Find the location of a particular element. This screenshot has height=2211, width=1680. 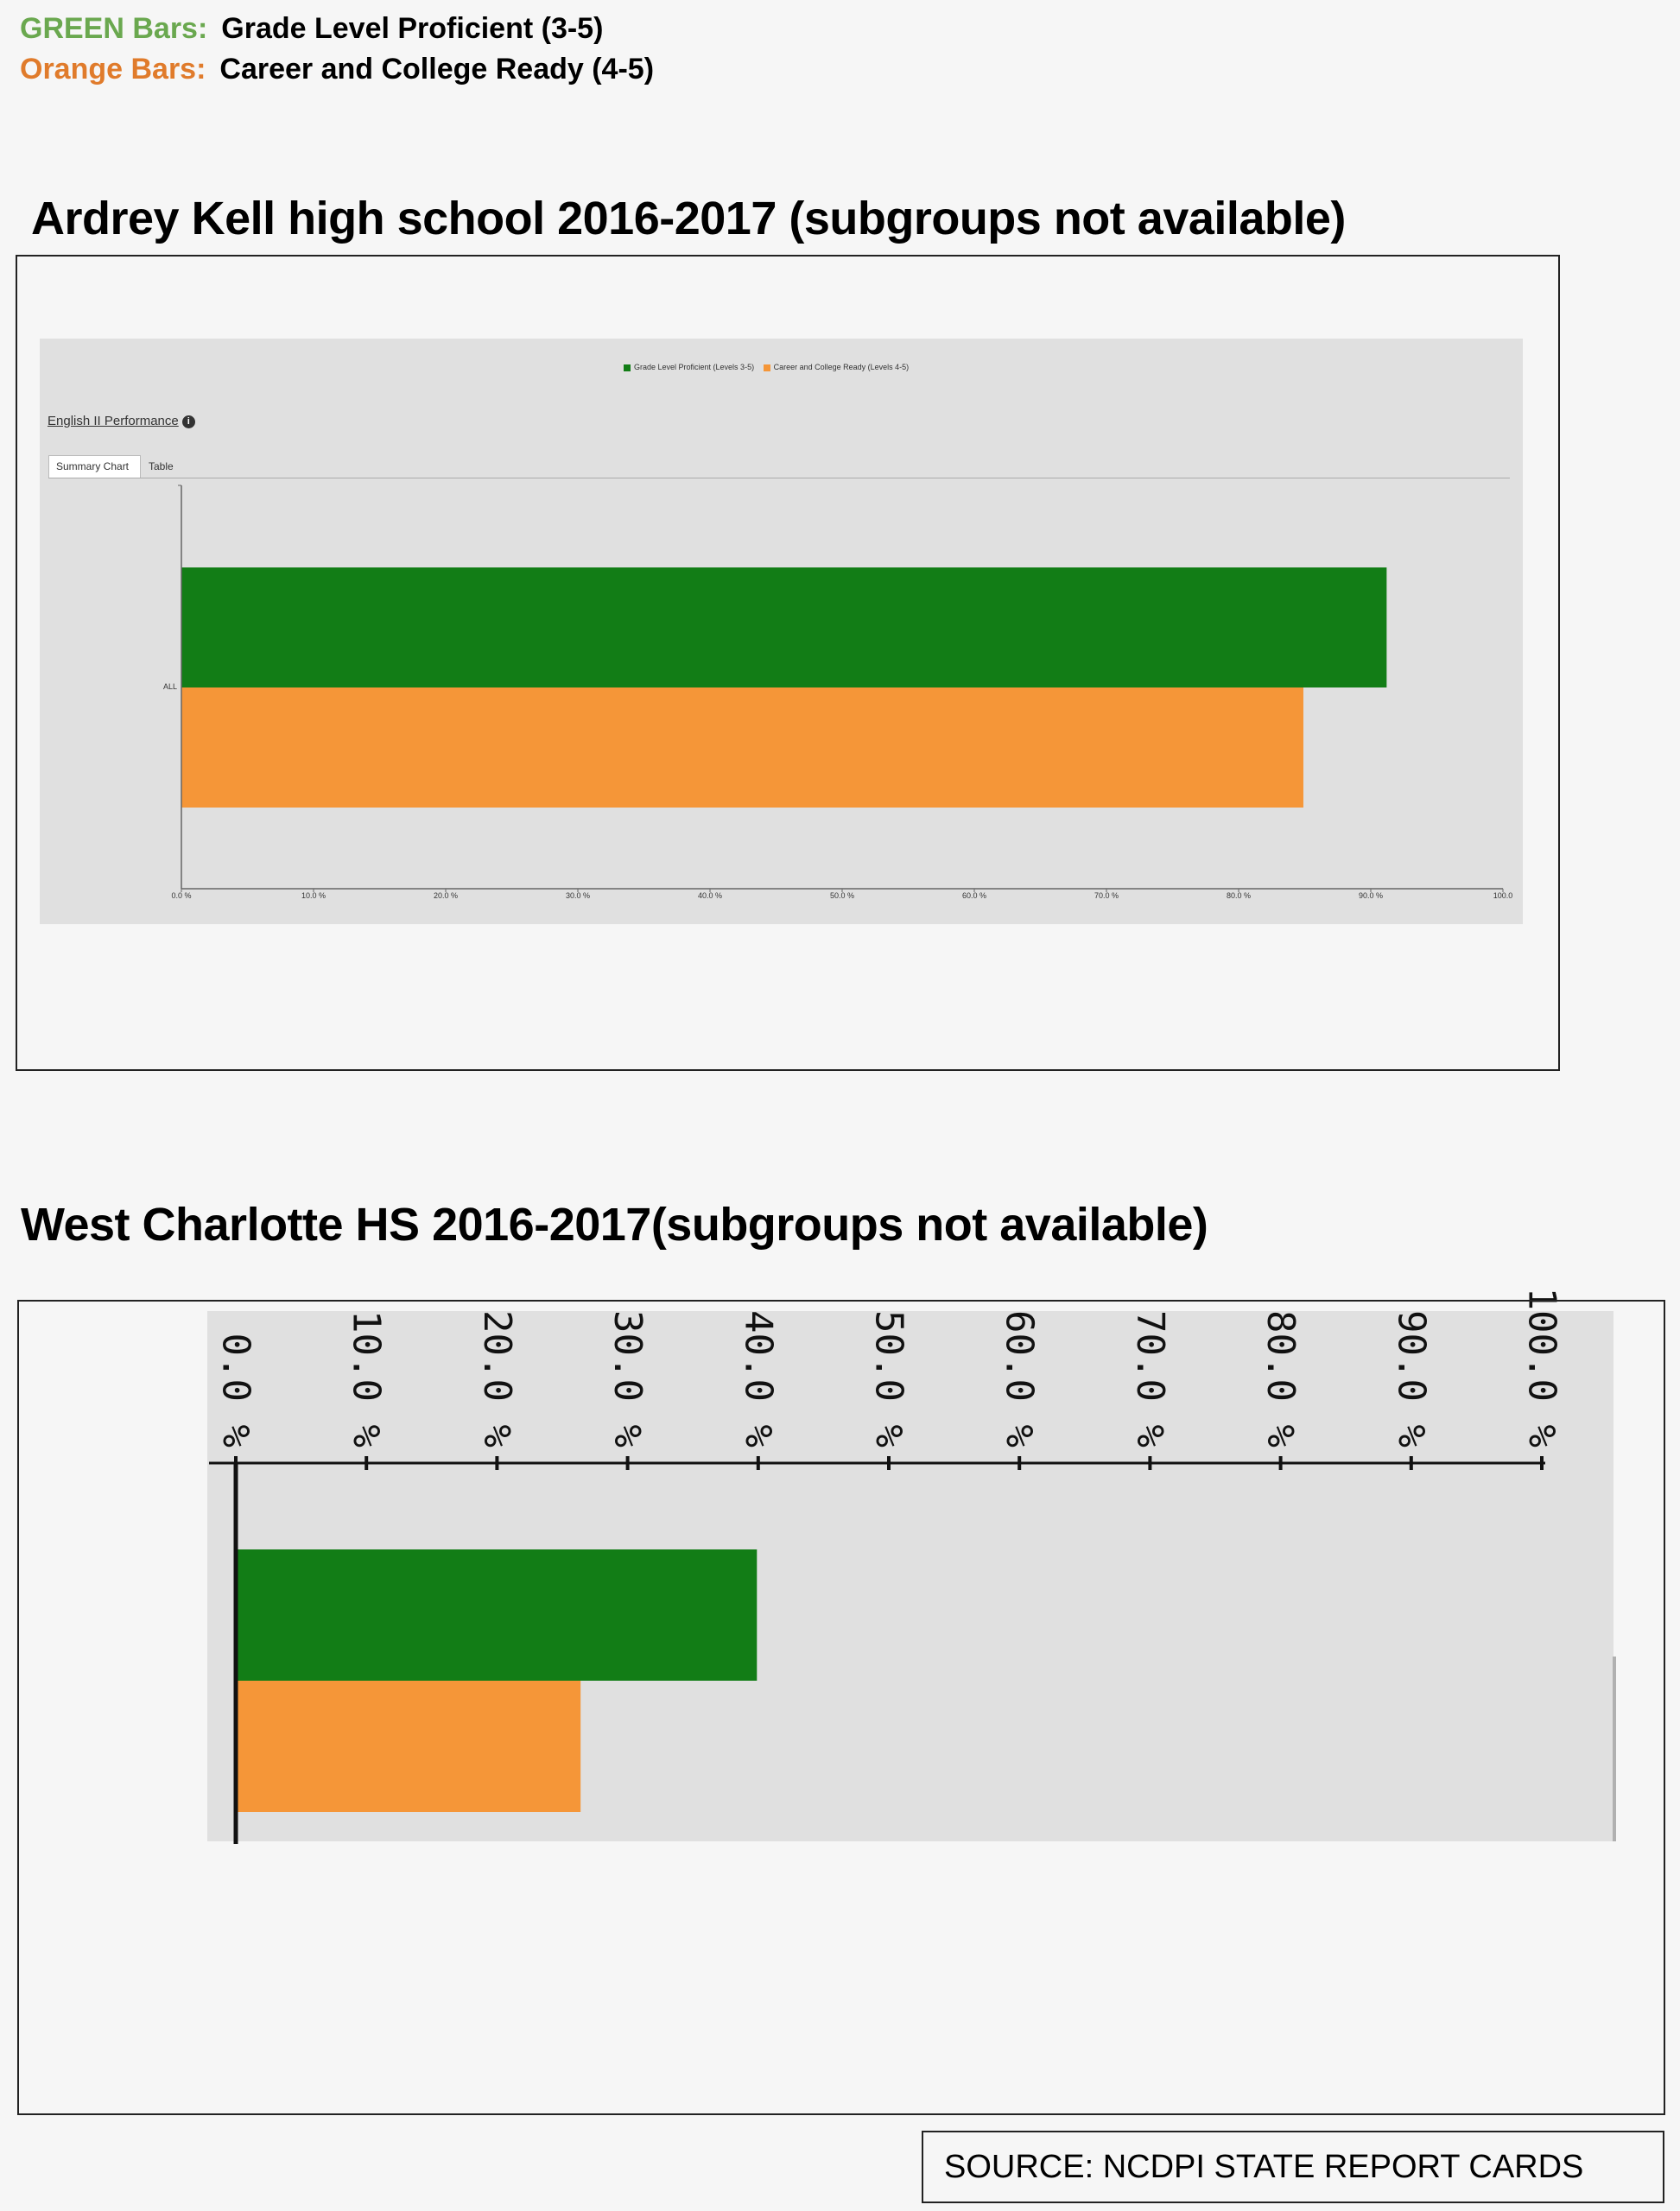

mini-legend-item-green: Grade Level Proficient (Levels 3-5) is located at coordinates (695, 367).